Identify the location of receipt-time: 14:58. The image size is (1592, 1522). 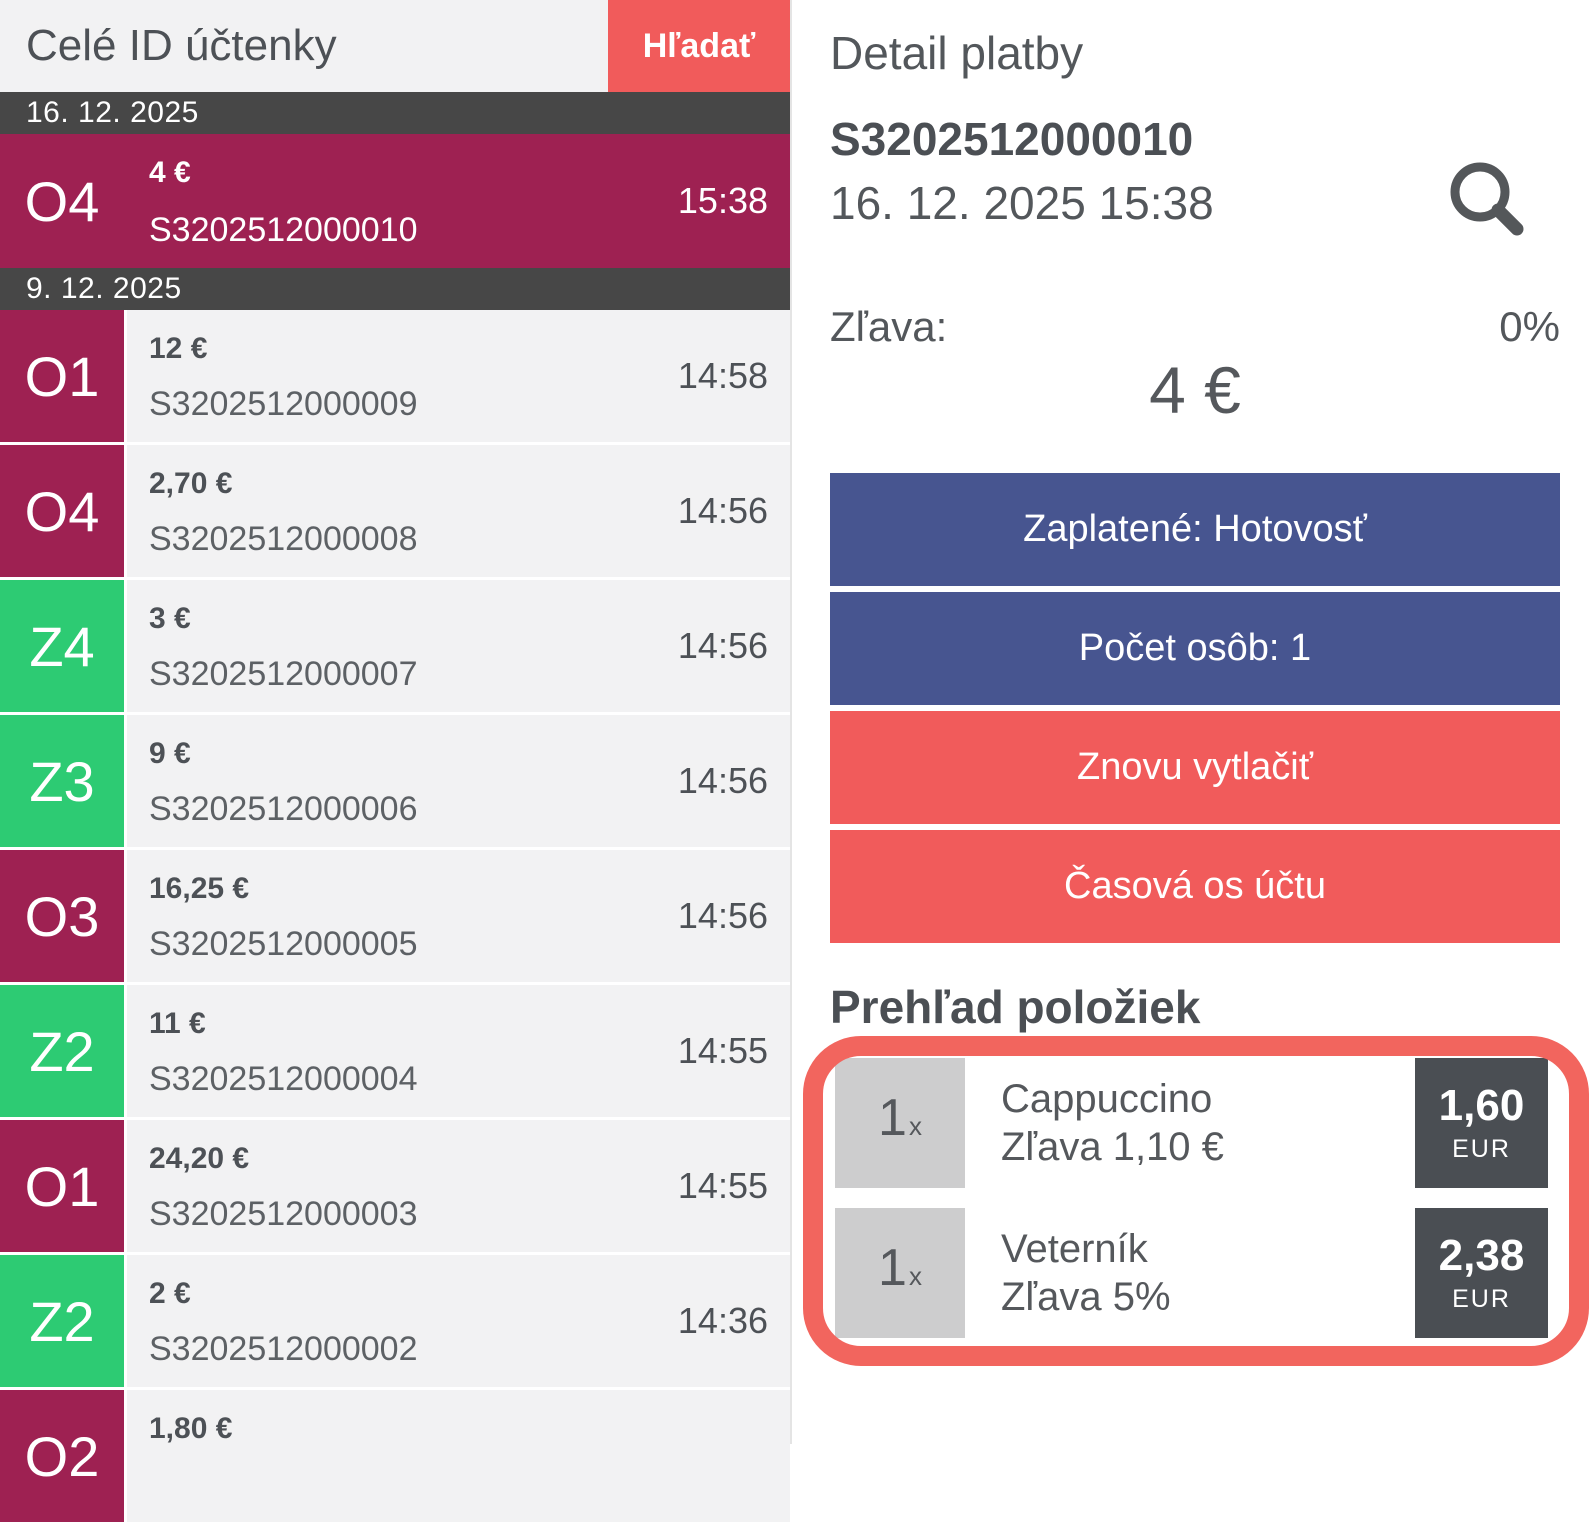
(722, 375).